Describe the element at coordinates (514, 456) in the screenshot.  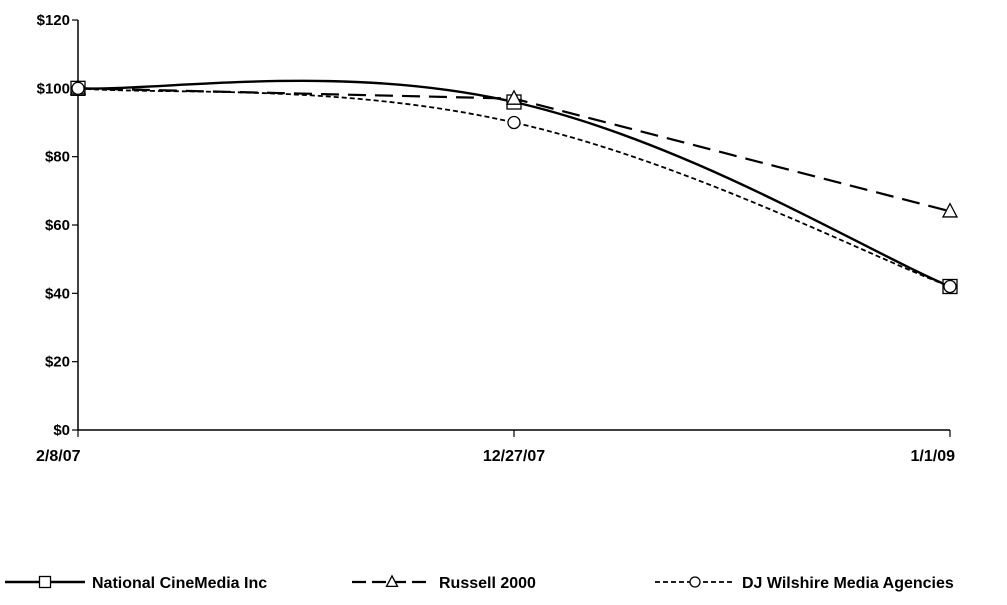
I see `x-tick-label: 12/27/07` at that location.